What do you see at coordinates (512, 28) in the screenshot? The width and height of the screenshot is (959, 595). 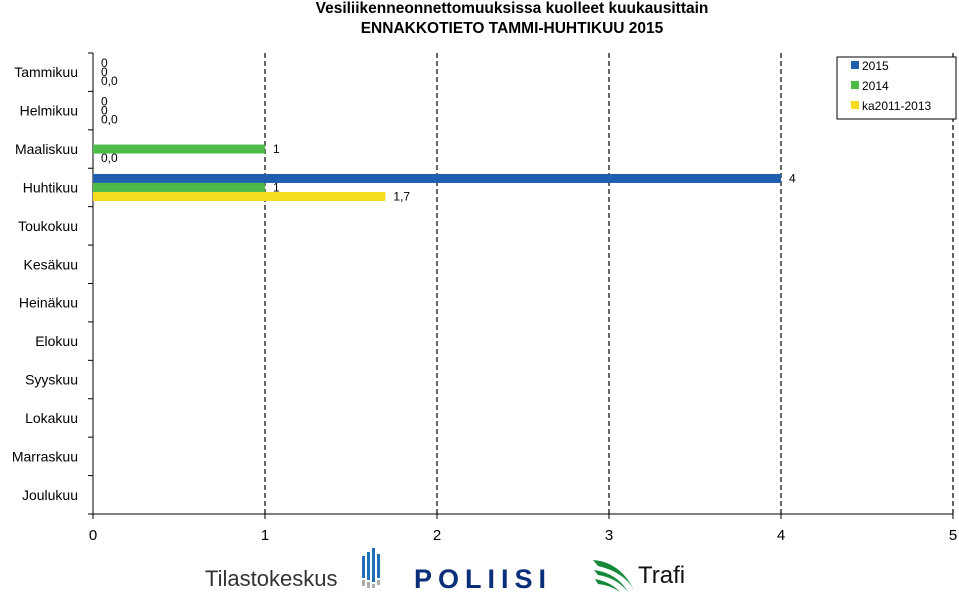 I see `chart-title-line2: ENNAKKOTIETO TAMMI-HUHTIKUU 2015` at bounding box center [512, 28].